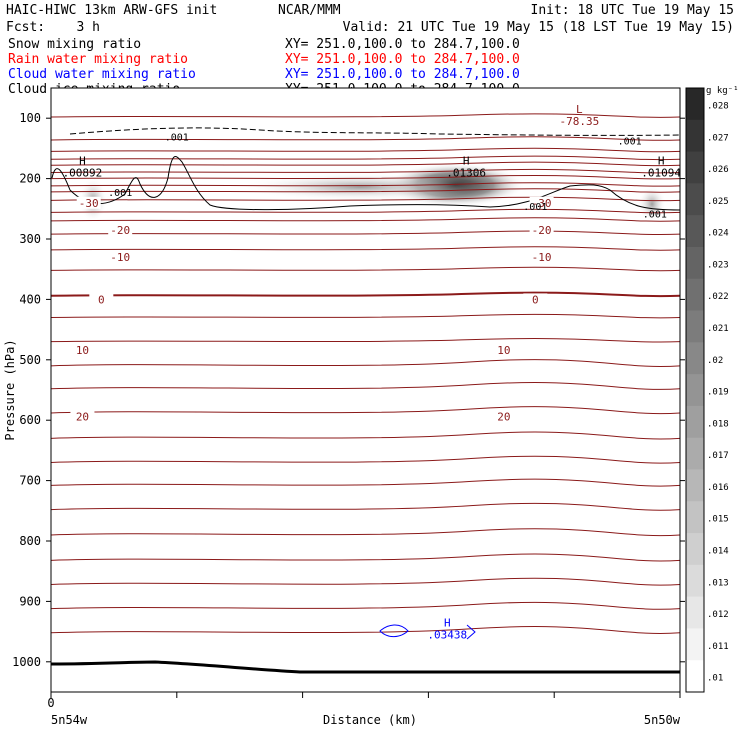  Describe the element at coordinates (74, 44) in the screenshot. I see `field-name: Snow mixing ratio` at that location.